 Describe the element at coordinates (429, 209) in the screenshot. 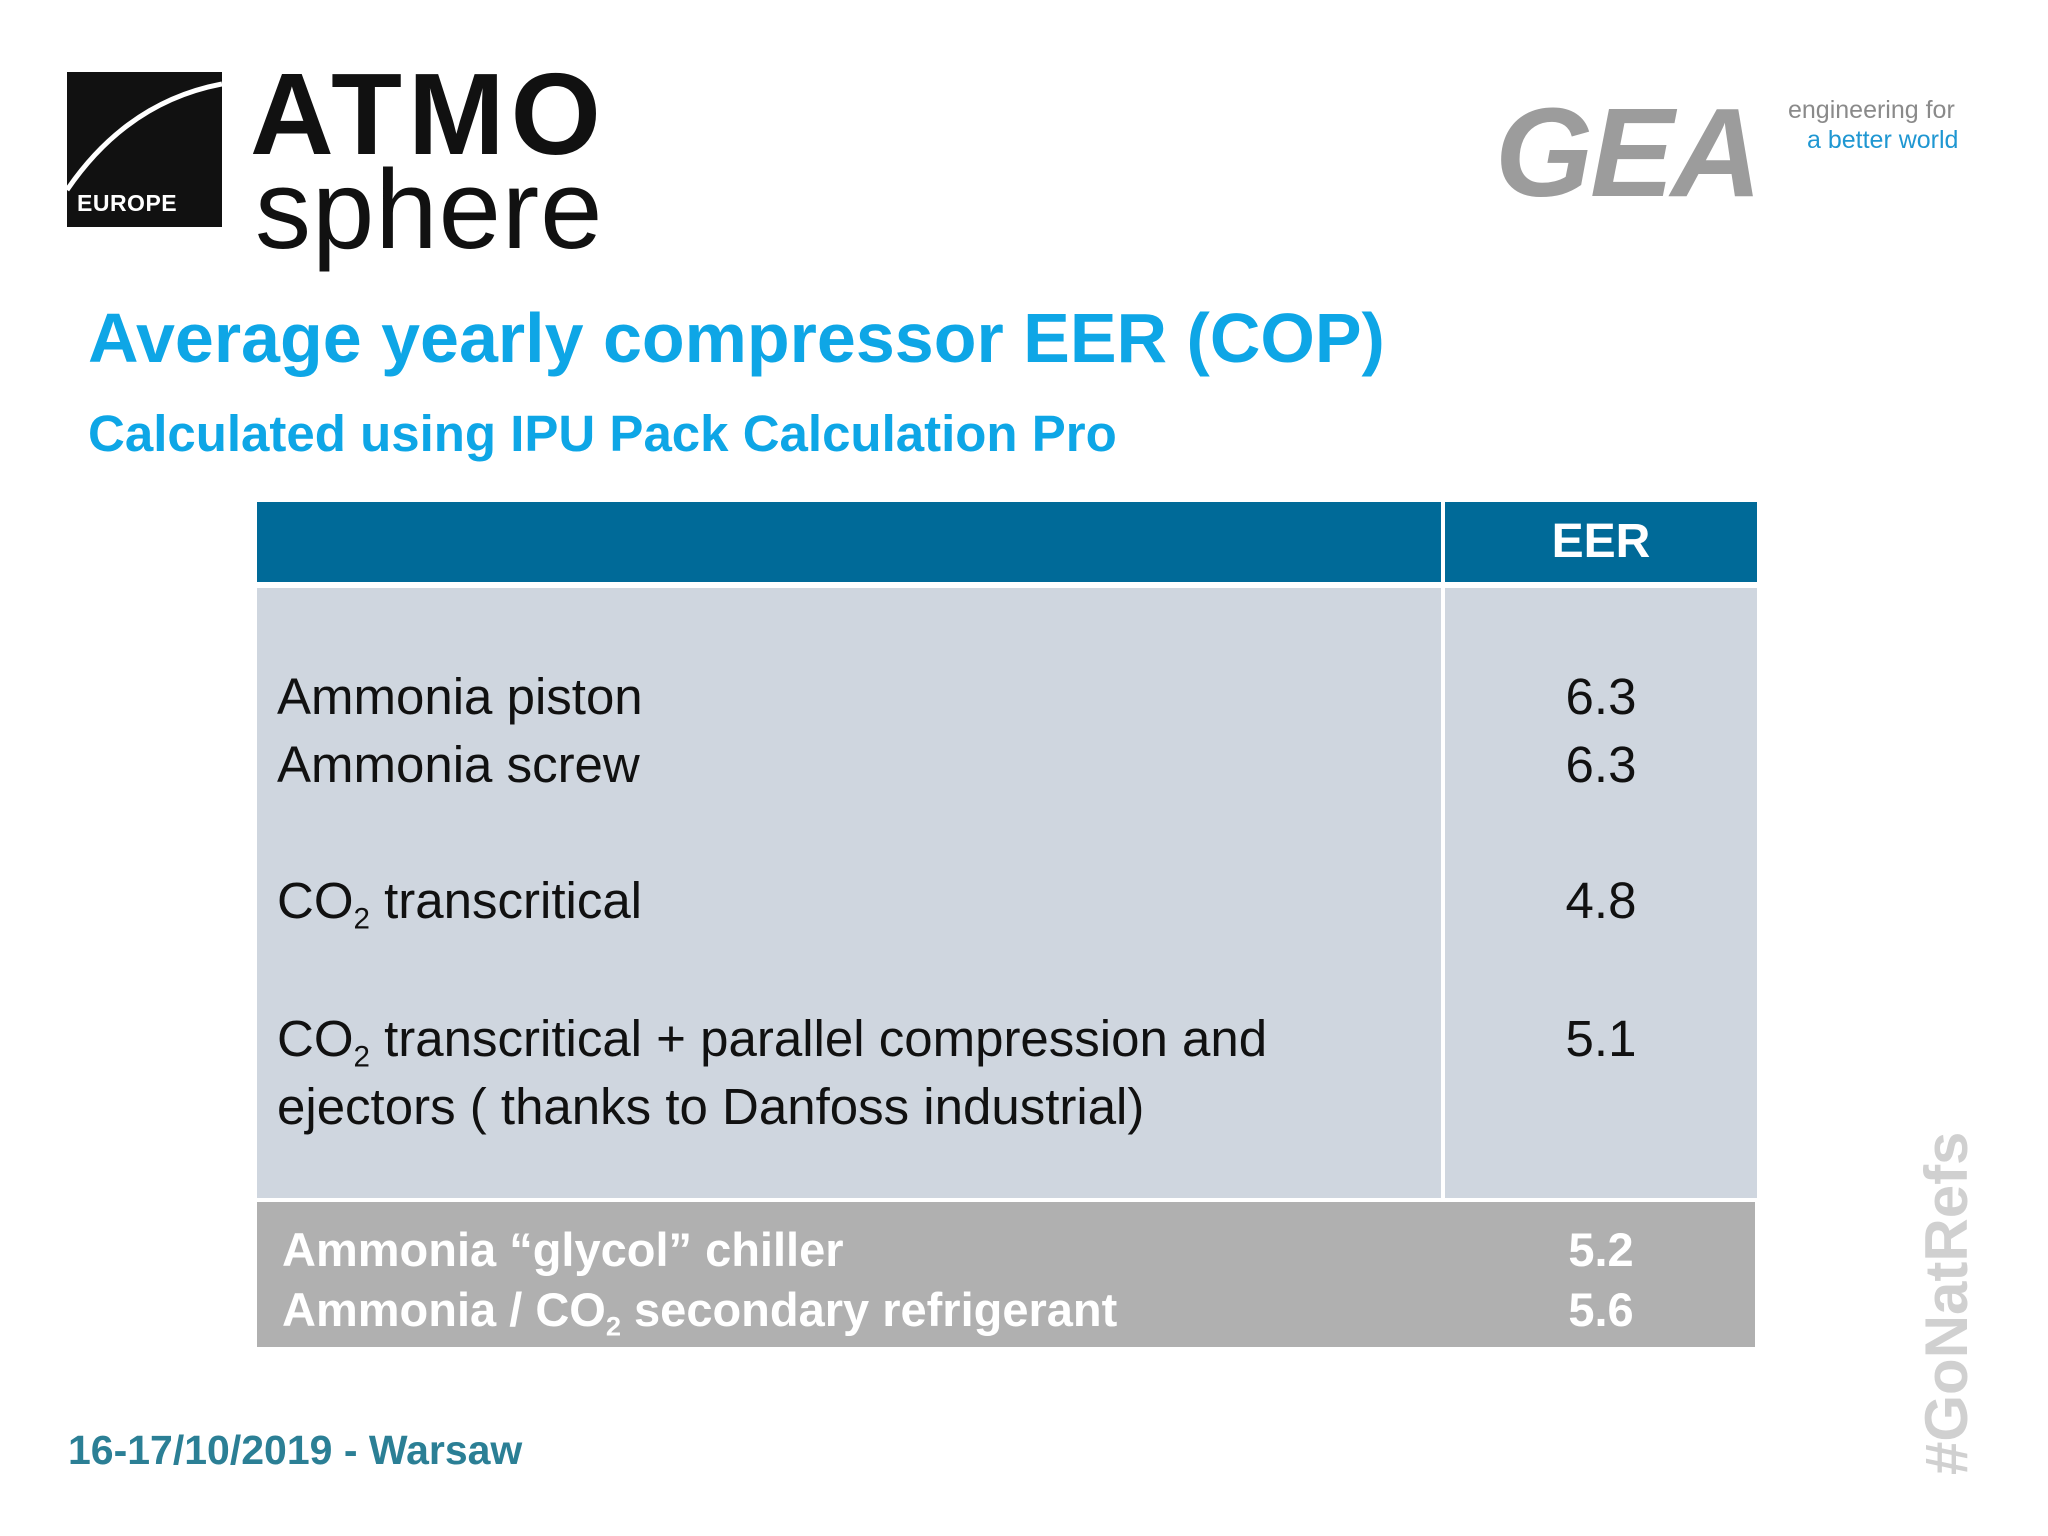

I see `logo-sphere-text: sphere` at that location.